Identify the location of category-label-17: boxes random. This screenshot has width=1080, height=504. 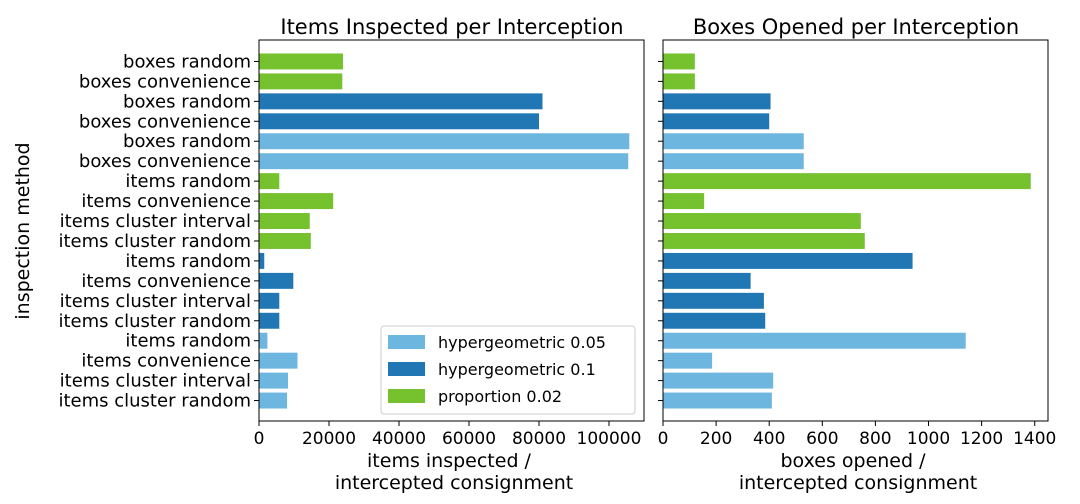
(187, 61).